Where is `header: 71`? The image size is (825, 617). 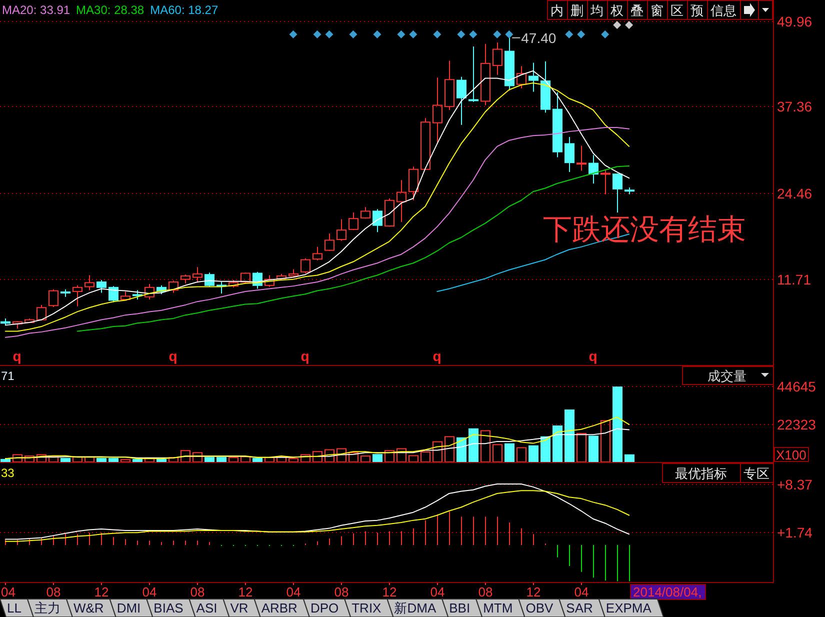 header: 71 is located at coordinates (7, 376).